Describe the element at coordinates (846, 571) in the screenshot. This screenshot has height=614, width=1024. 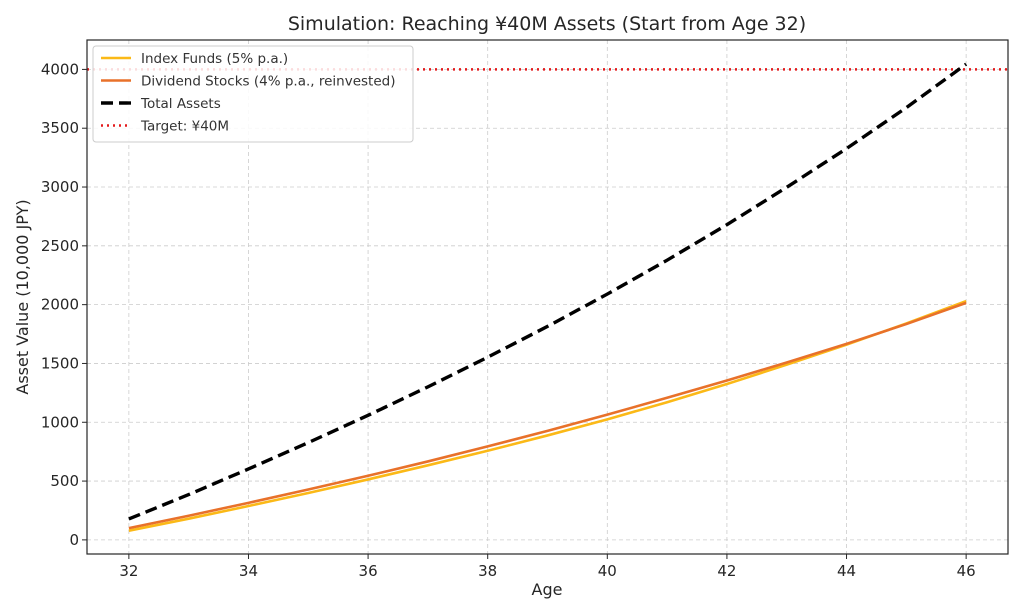
I see `x-tick-label: 44` at that location.